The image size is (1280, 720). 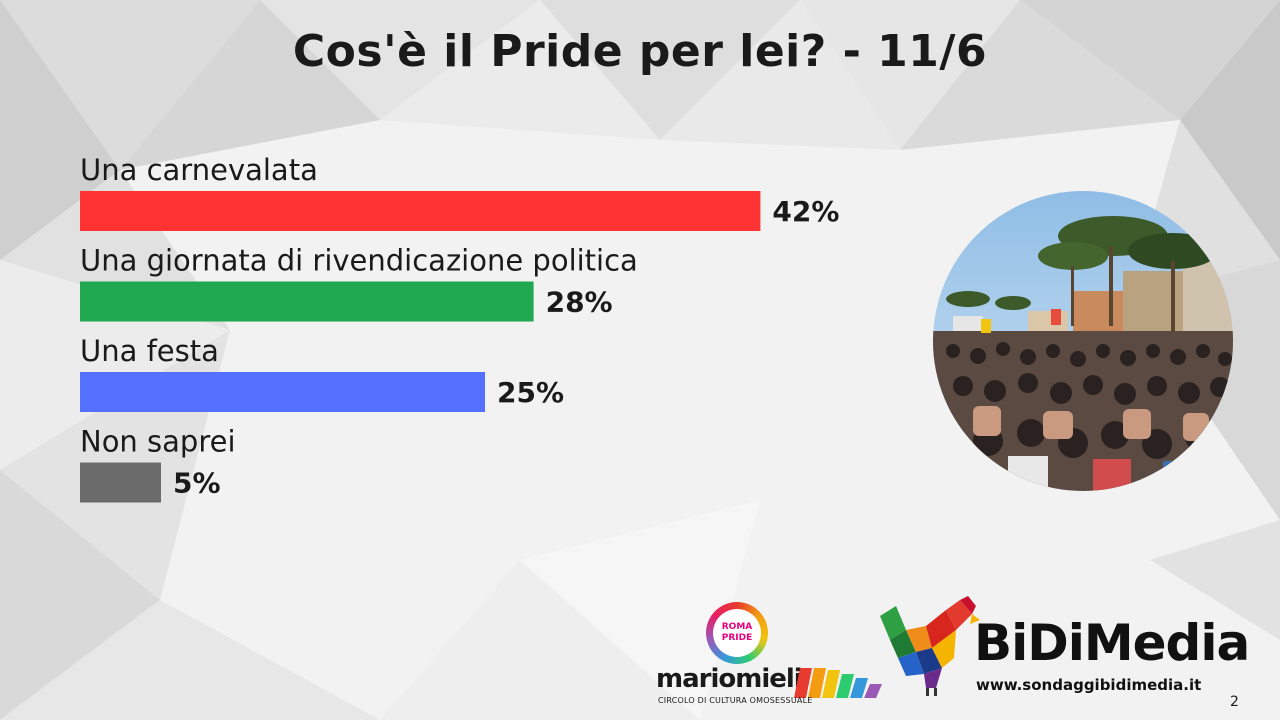 I want to click on category-label: Una festa, so click(x=149, y=351).